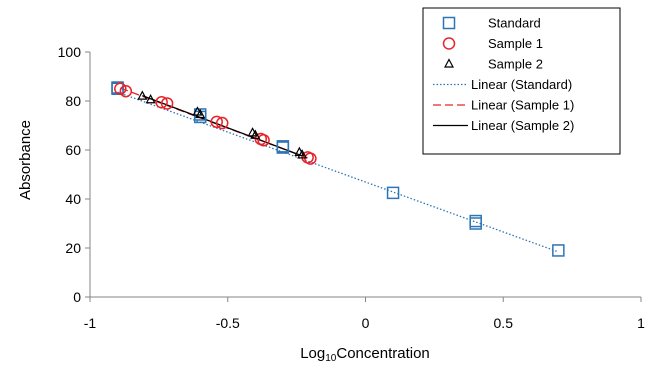 Image resolution: width=655 pixels, height=365 pixels. Describe the element at coordinates (521, 84) in the screenshot. I see `legend-label: Linear (Standard)` at that location.